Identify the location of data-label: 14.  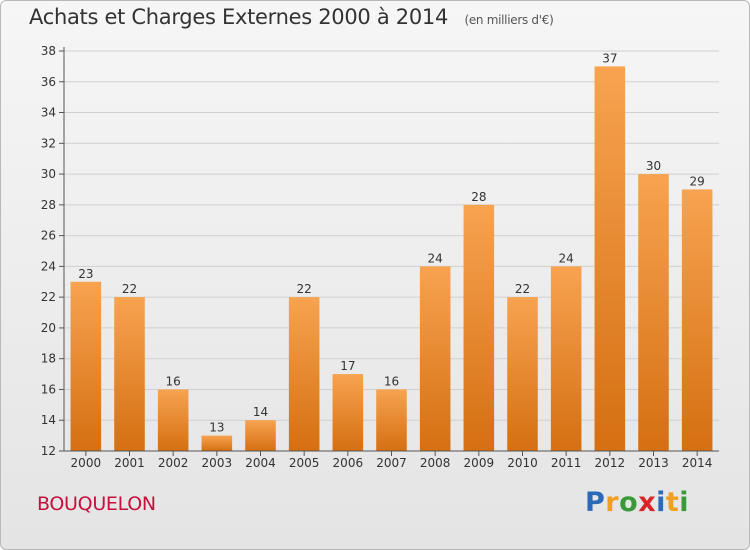
(260, 412).